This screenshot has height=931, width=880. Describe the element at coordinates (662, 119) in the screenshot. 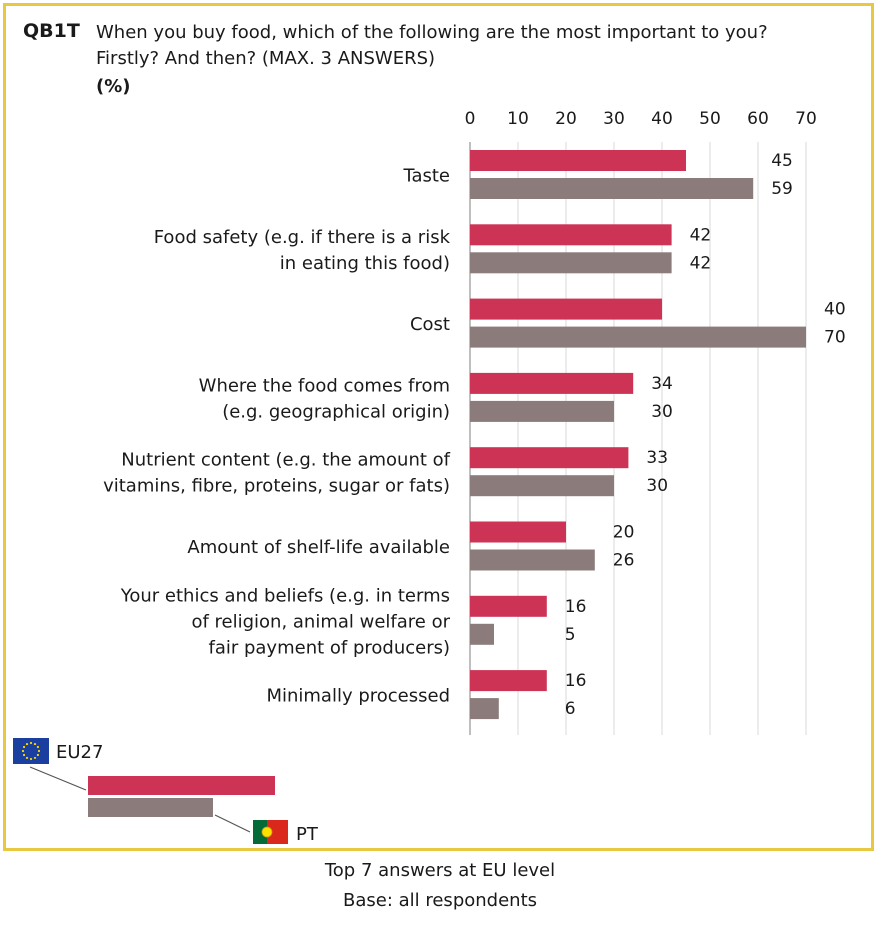

I see `x-tick-label: 40` at that location.